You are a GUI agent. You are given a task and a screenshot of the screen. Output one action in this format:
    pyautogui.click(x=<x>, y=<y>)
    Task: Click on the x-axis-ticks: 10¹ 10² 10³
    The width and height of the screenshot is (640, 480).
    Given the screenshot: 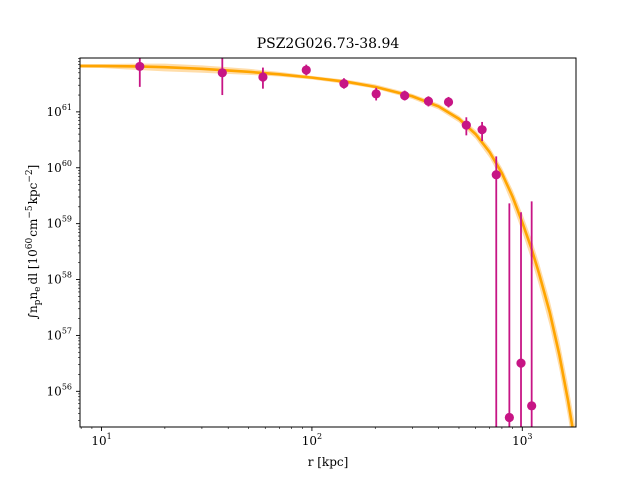 What is the action you would take?
    pyautogui.click(x=306, y=437)
    